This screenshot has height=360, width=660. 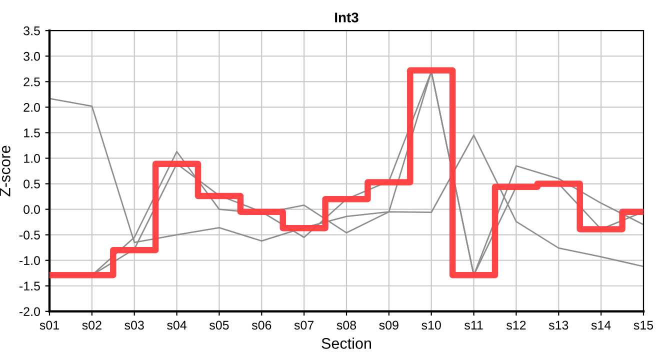 What do you see at coordinates (29, 311) in the screenshot?
I see `y-tick-label: -2.0` at bounding box center [29, 311].